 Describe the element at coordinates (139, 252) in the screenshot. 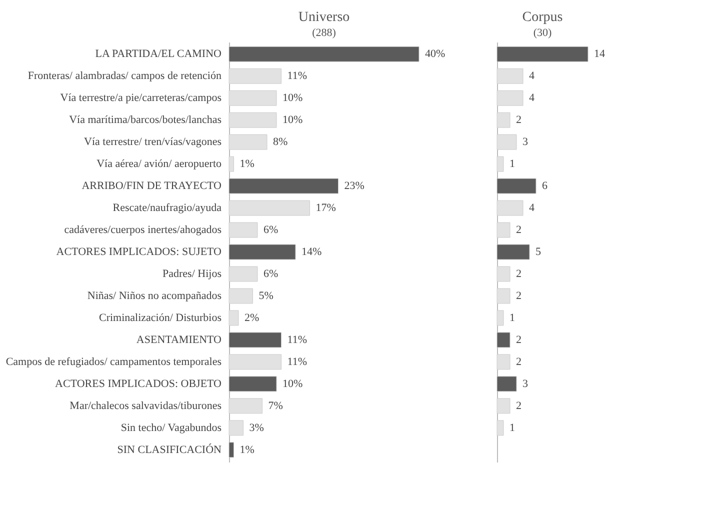

I see `y-tick-label: ACTORES IMPLICADOS: SUJETO` at that location.